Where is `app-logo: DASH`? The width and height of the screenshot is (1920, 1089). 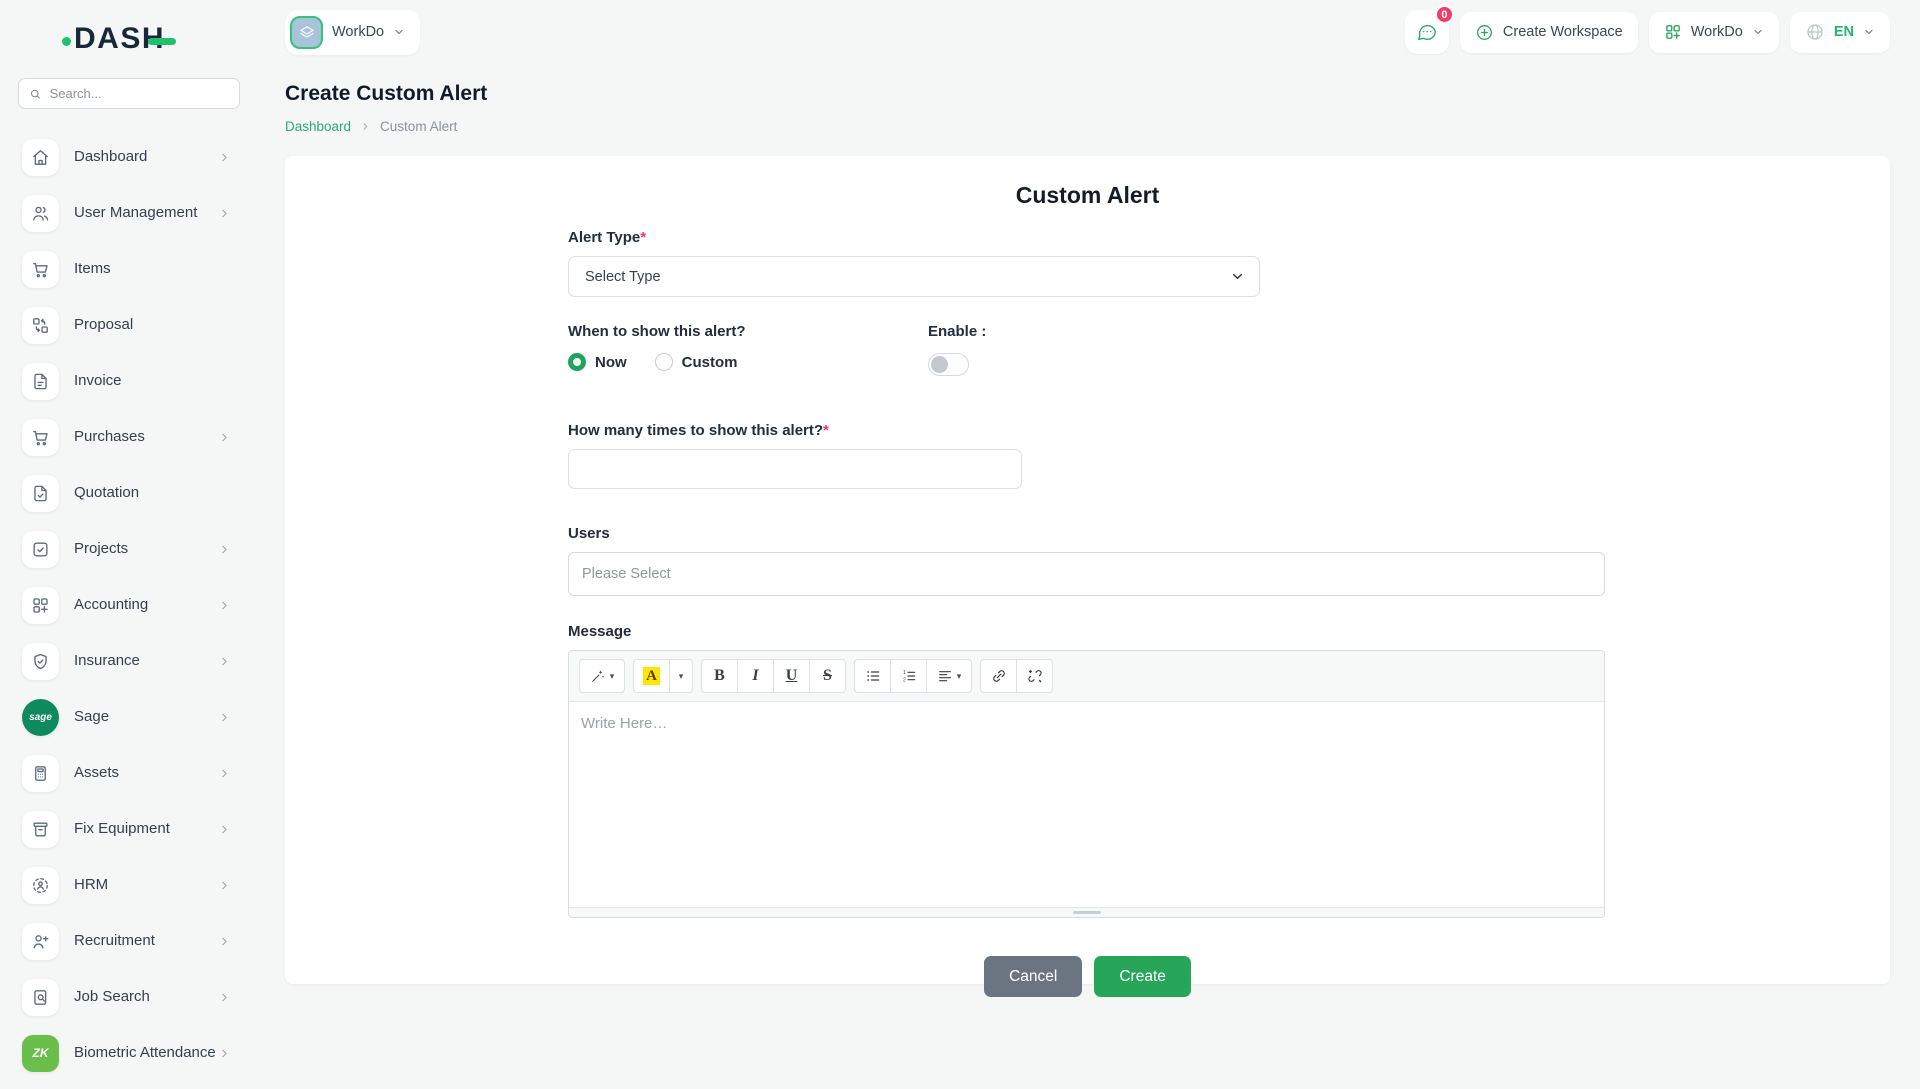 app-logo: DASH is located at coordinates (127, 32).